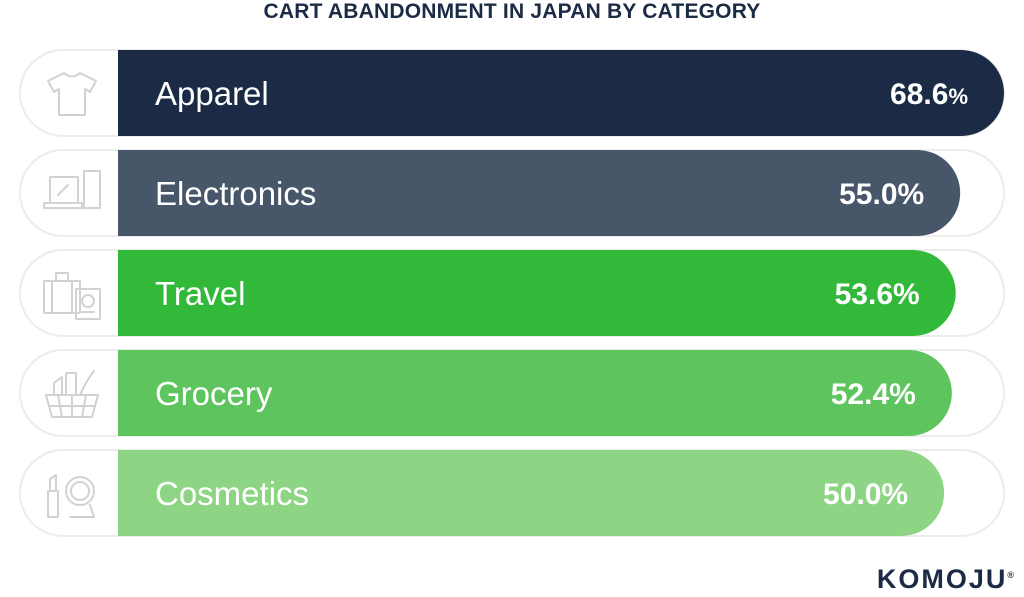 This screenshot has width=1024, height=597. I want to click on data-label: 50.0%, so click(865, 494).